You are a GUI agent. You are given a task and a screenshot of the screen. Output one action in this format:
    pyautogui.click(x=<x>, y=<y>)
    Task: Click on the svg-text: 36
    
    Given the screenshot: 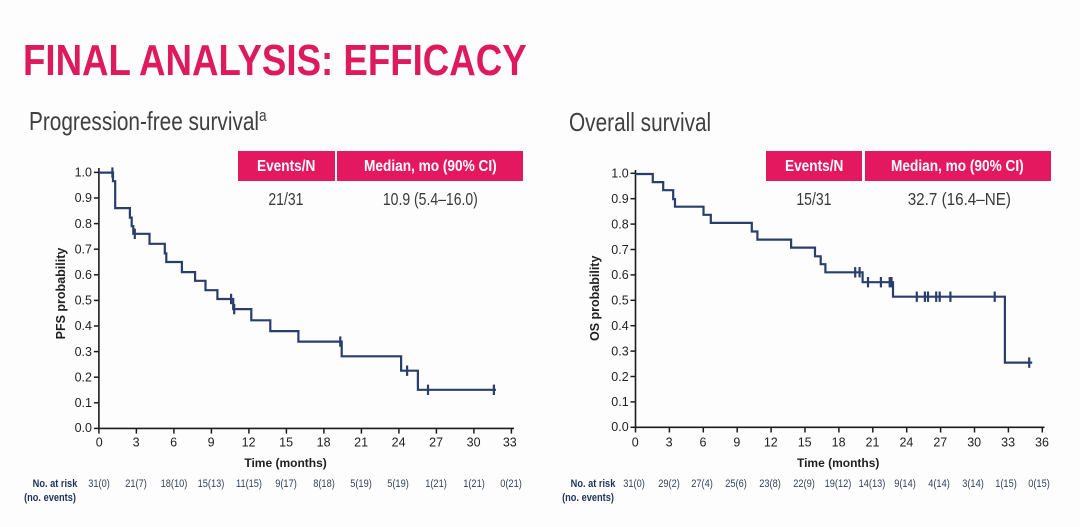 What is the action you would take?
    pyautogui.click(x=1042, y=443)
    